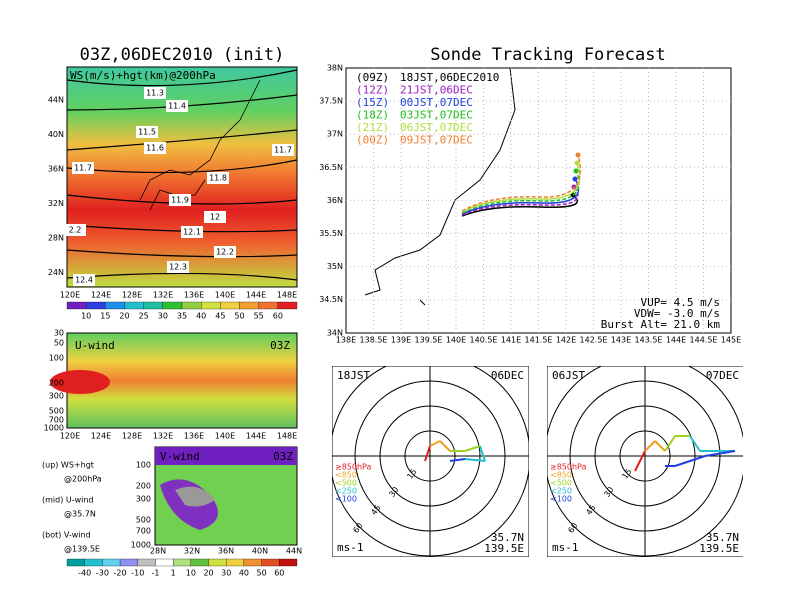  I want to click on colorbar-label: 1, so click(173, 573).